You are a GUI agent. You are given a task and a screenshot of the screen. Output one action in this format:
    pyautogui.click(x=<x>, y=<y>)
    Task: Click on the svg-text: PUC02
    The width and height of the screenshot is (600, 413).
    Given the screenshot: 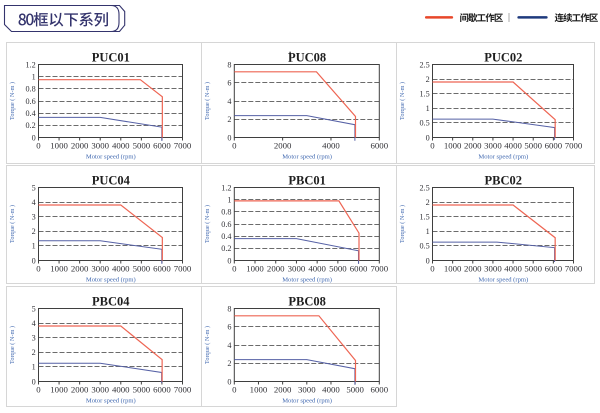 What is the action you would take?
    pyautogui.click(x=503, y=58)
    